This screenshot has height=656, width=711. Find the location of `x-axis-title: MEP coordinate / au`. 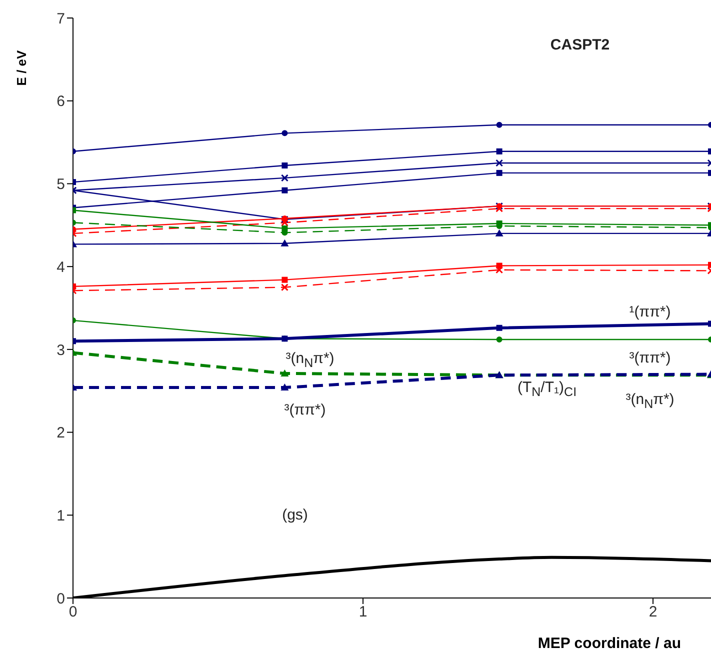

x-axis-title: MEP coordinate / au is located at coordinates (609, 643).